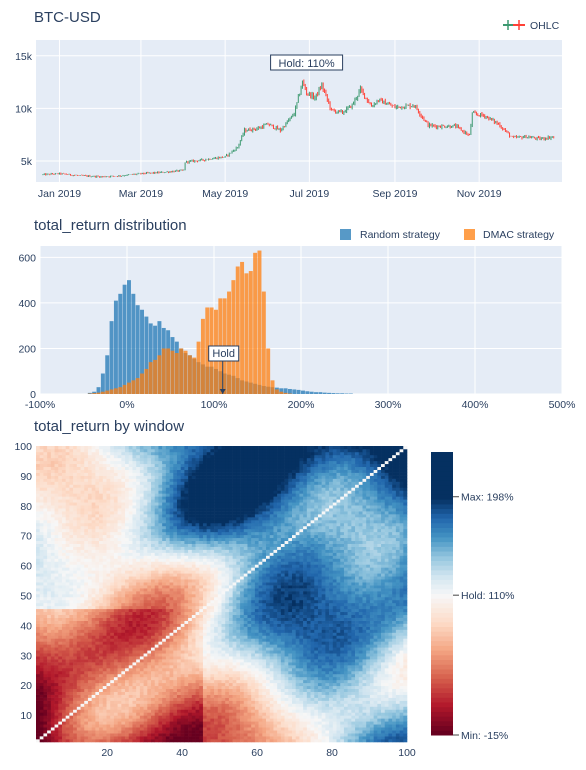 Image resolution: width=586 pixels, height=770 pixels. What do you see at coordinates (400, 235) in the screenshot?
I see `legend-label-random: Random strategy` at bounding box center [400, 235].